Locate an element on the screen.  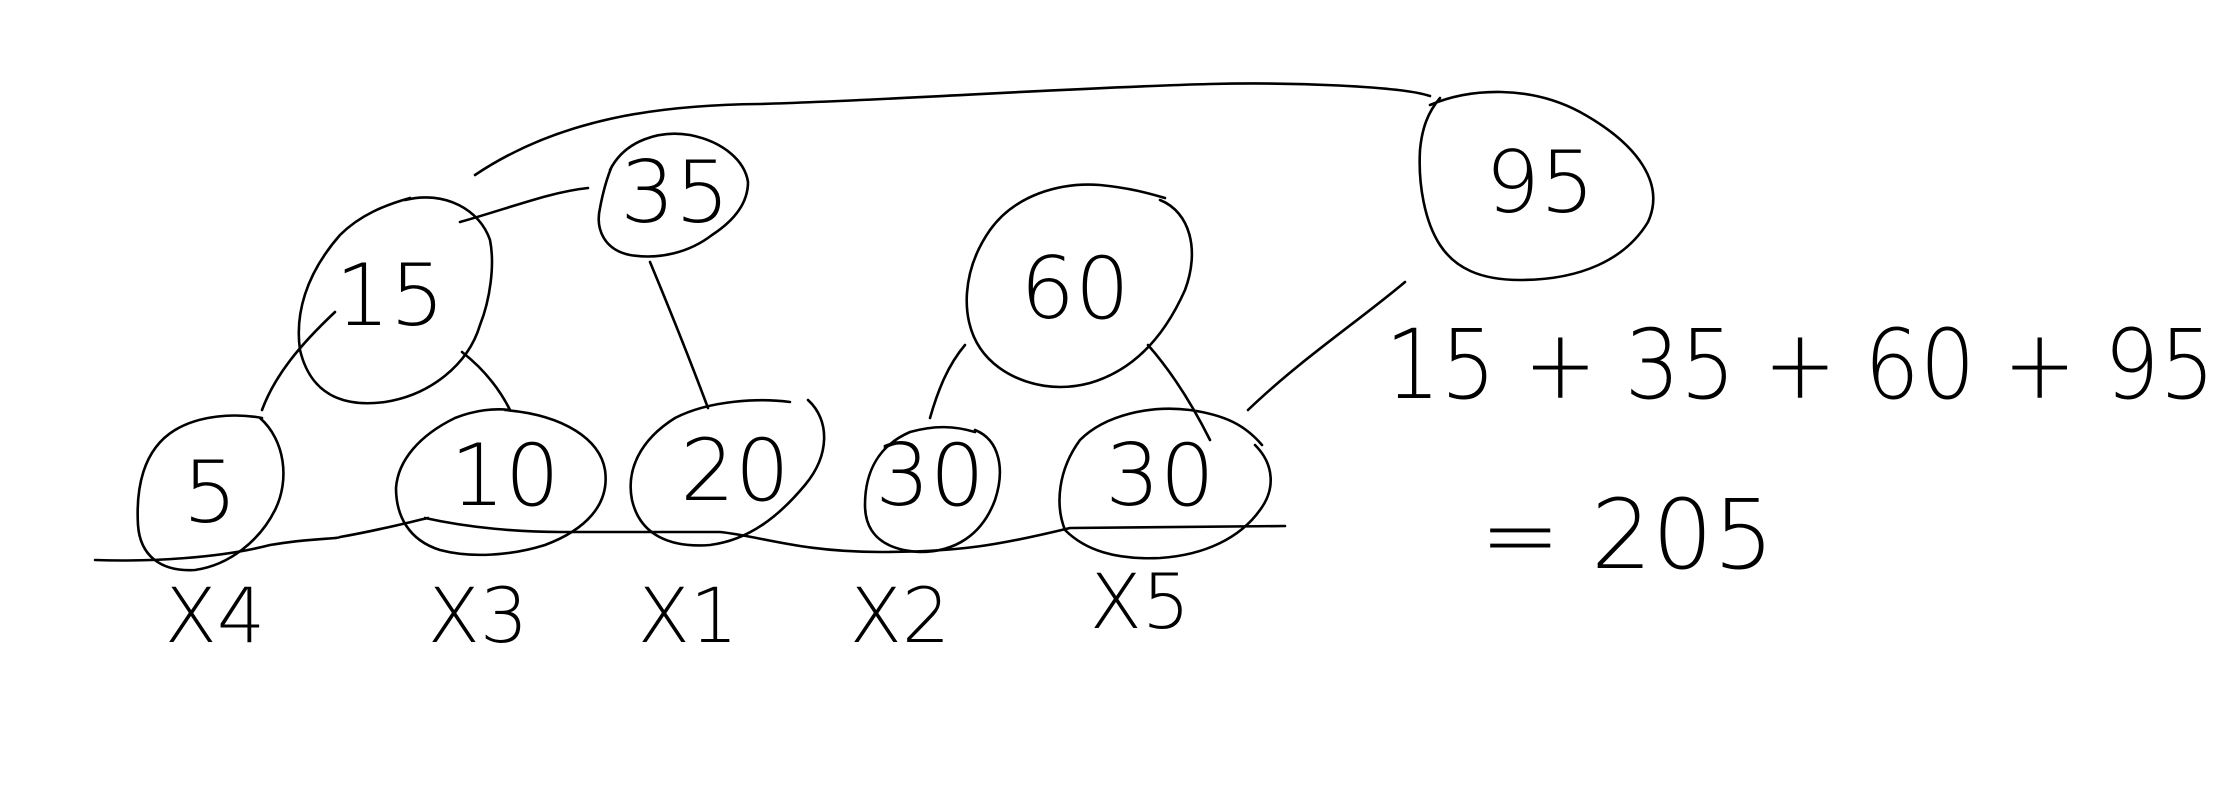
node-30b-circle is located at coordinates (1165, 483).